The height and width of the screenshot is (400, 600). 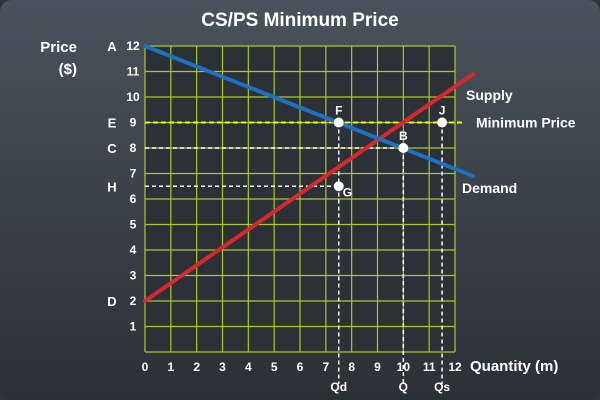 I want to click on y-tick-label: 1, so click(x=133, y=327).